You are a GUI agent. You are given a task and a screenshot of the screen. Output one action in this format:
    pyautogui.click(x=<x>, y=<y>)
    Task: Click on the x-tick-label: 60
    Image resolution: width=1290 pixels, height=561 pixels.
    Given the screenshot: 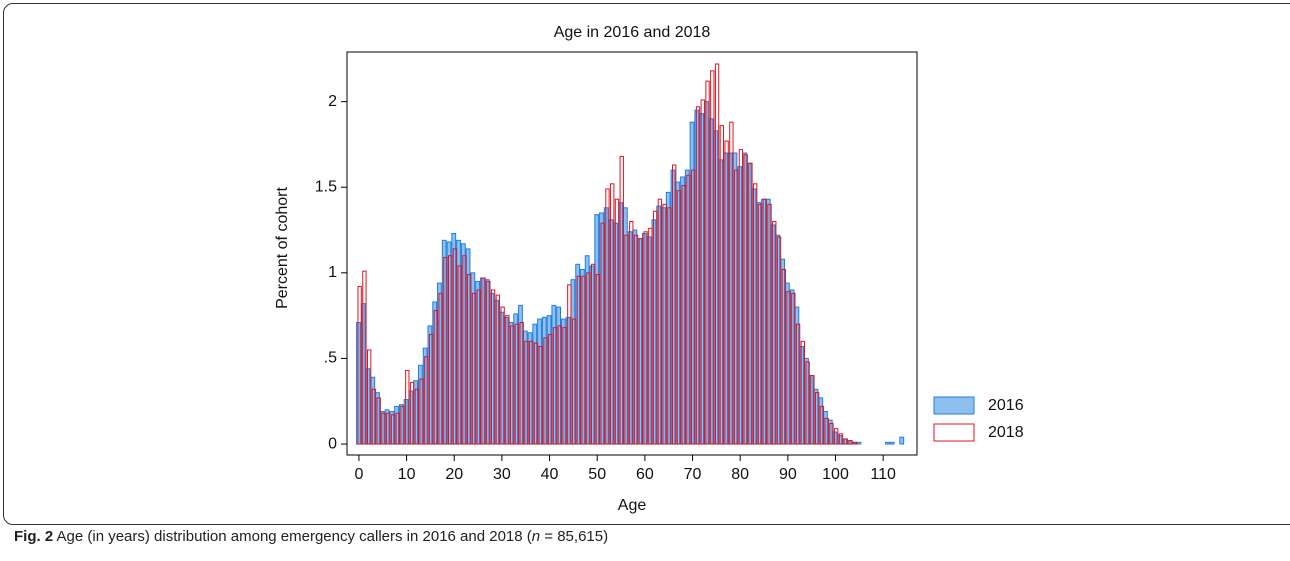 What is the action you would take?
    pyautogui.click(x=645, y=474)
    